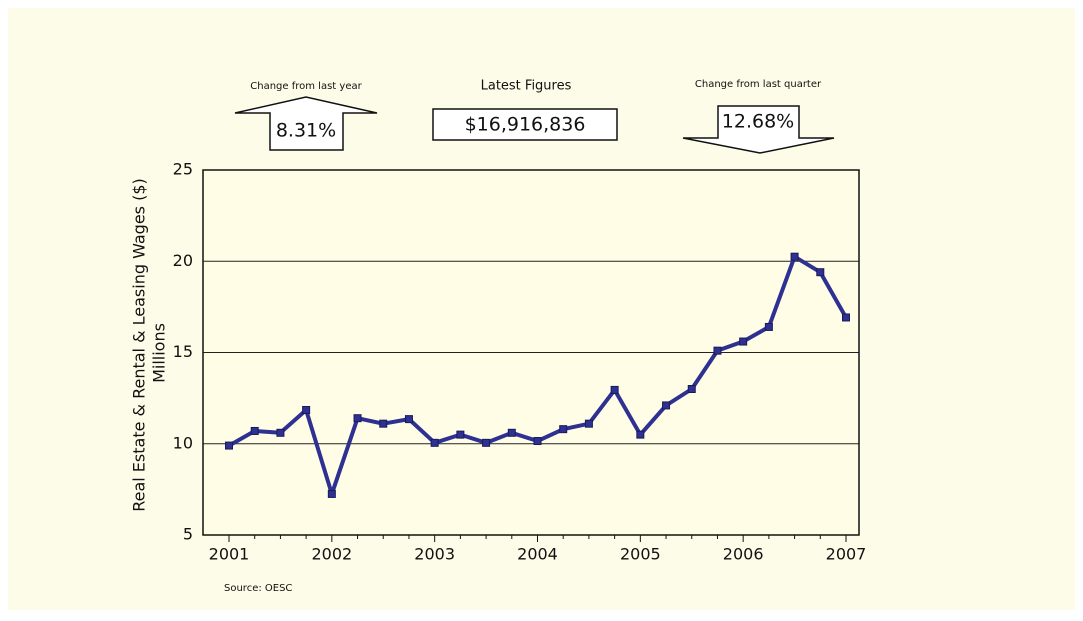 This screenshot has width=1083, height=621. What do you see at coordinates (183, 260) in the screenshot?
I see `y-tick-label: 20` at bounding box center [183, 260].